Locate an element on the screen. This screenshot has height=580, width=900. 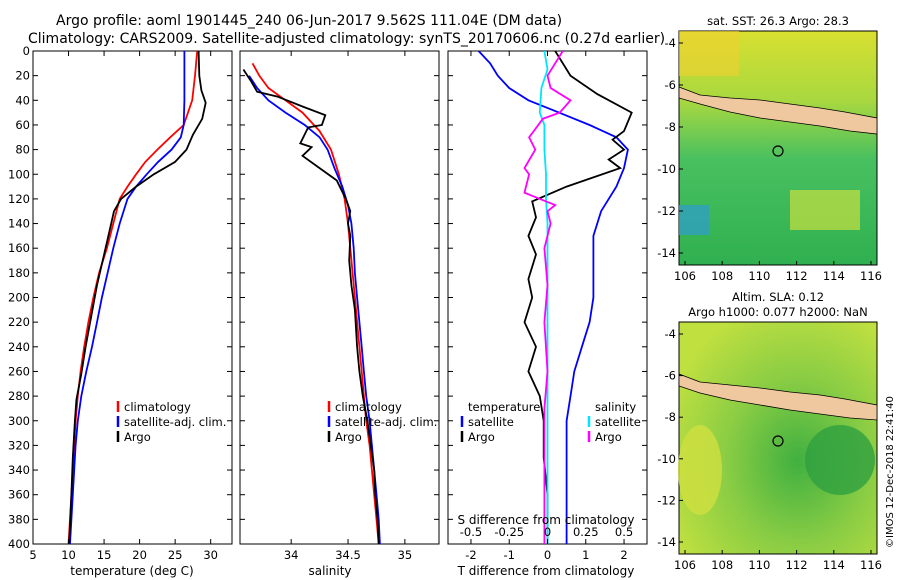
sla-ticks: -4 -6 -8 -10 -12 -14 106 108 110 112 114 116 is located at coordinates (769, 449).